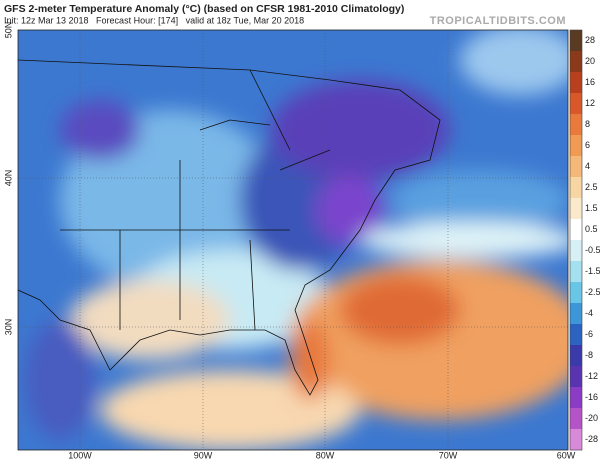 Image resolution: width=600 pixels, height=466 pixels. What do you see at coordinates (591, 208) in the screenshot?
I see `colorbar-label: 1.5` at bounding box center [591, 208].